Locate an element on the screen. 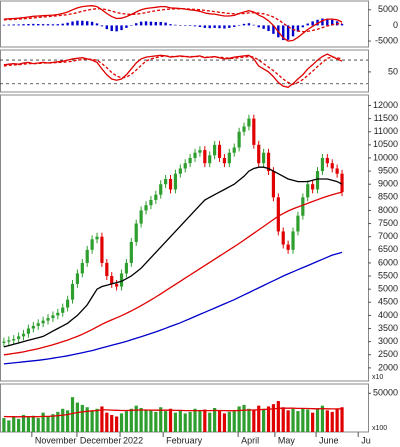  y-tick-label: 5500 is located at coordinates (388, 275).